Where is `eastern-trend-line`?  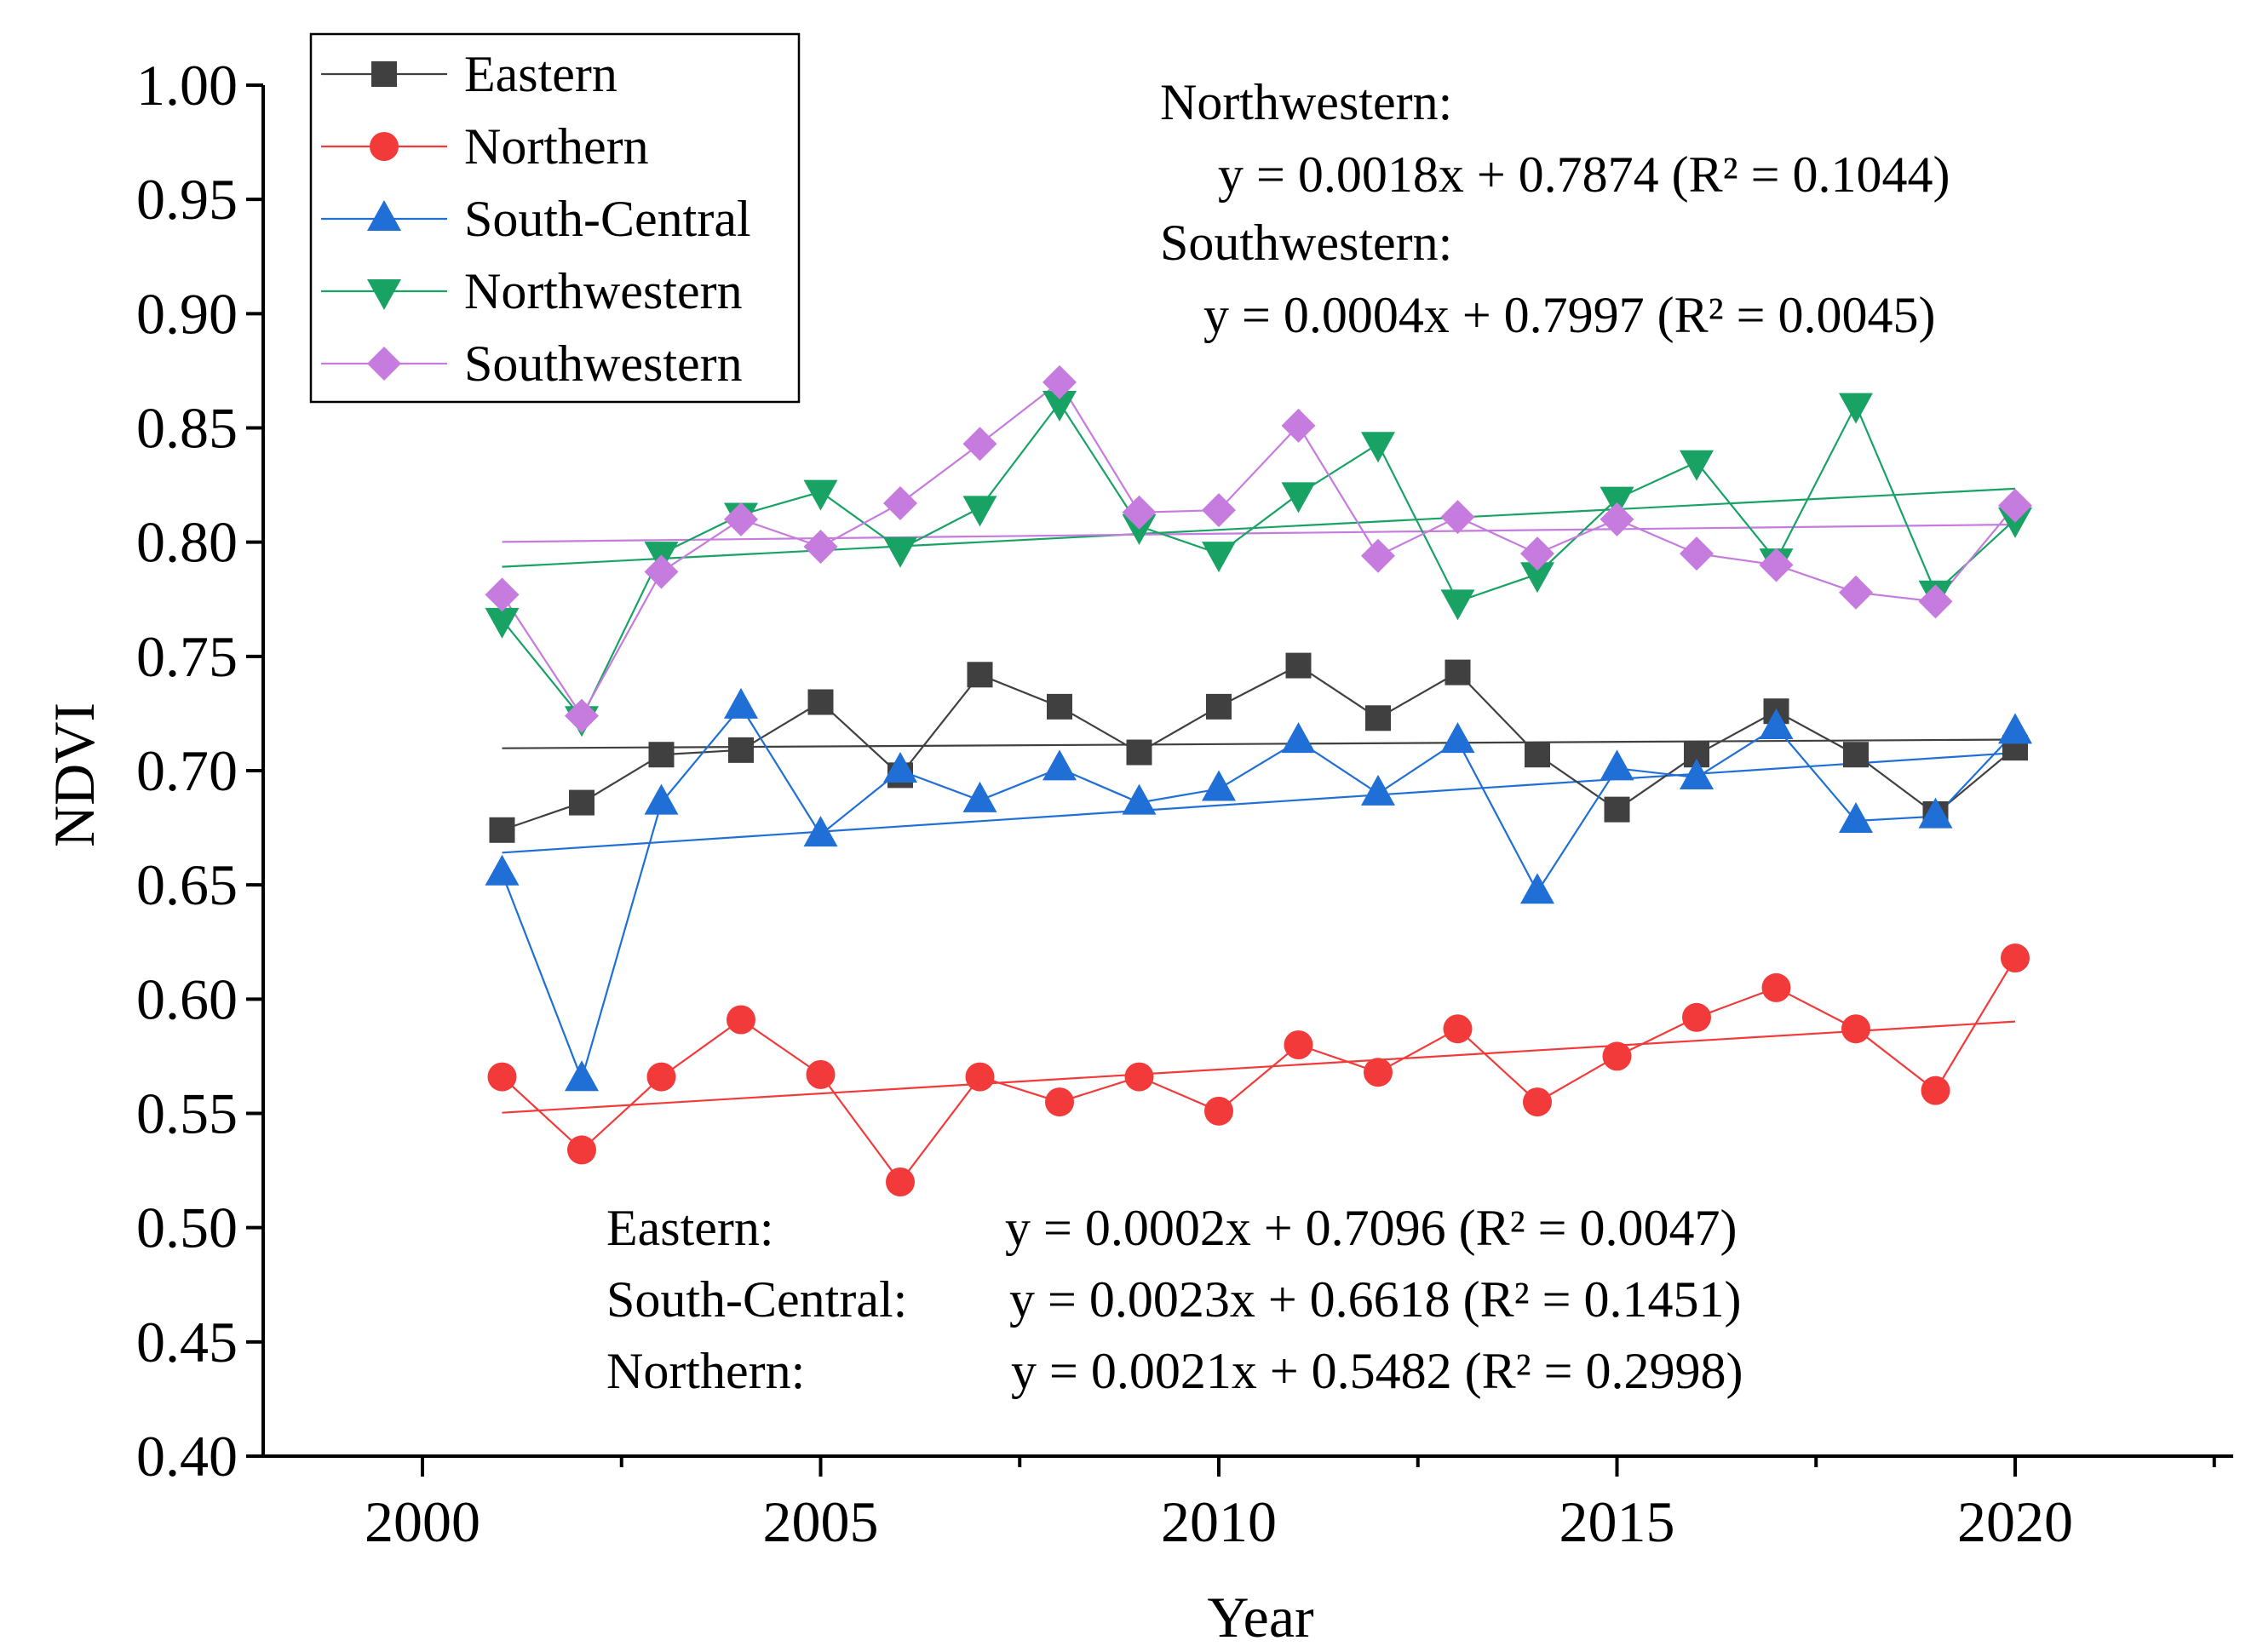
eastern-trend-line is located at coordinates (1259, 743).